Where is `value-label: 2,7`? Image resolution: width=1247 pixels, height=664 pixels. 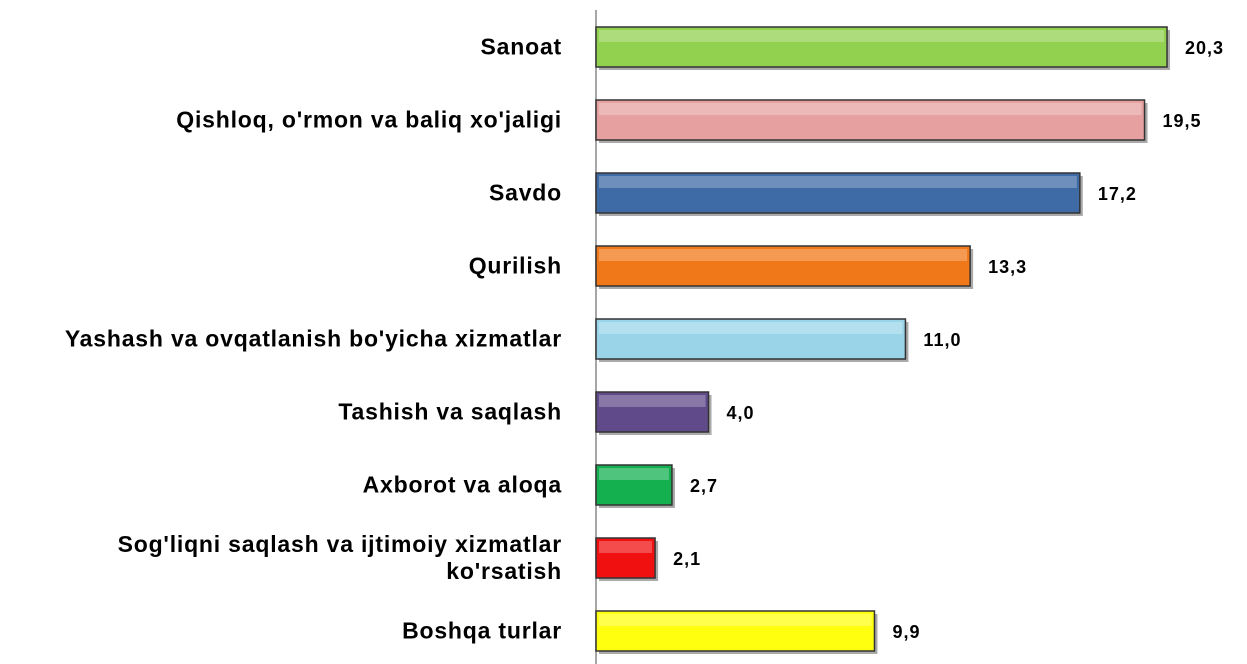 value-label: 2,7 is located at coordinates (704, 486).